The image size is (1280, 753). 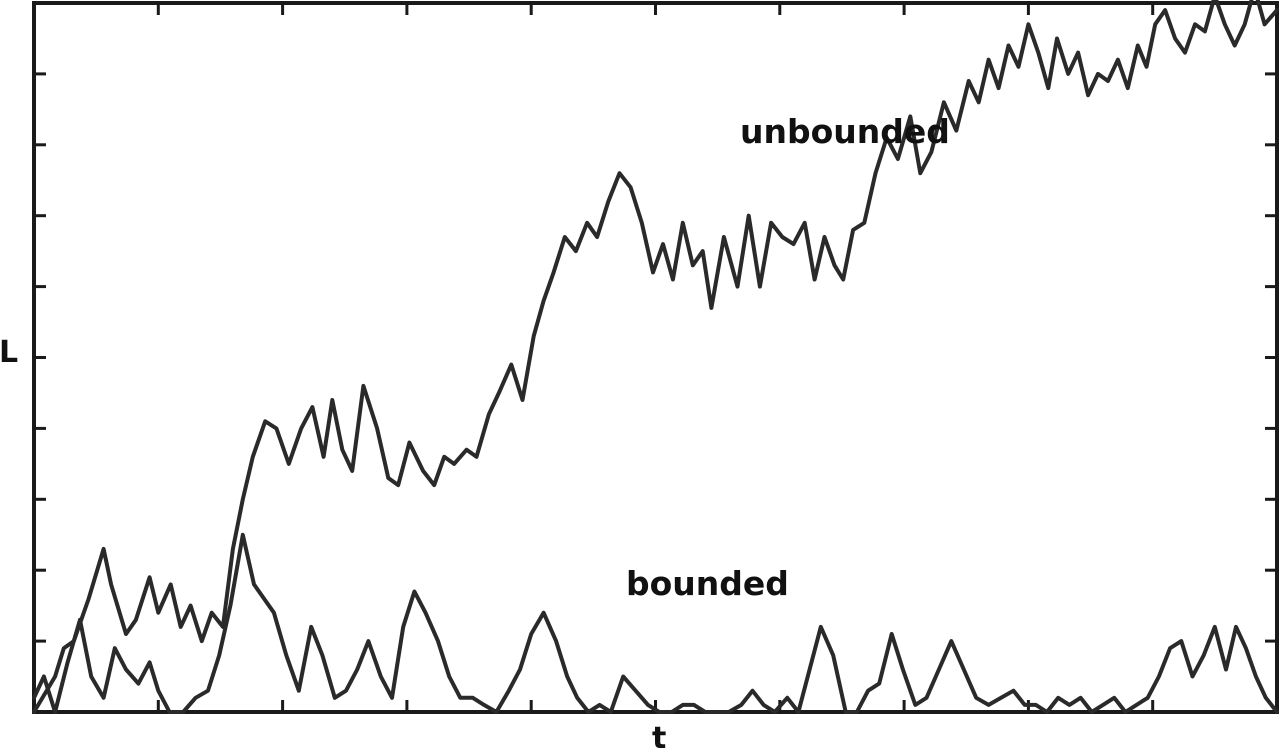 I want to click on annotation-unbounded: unbounded, so click(x=845, y=131).